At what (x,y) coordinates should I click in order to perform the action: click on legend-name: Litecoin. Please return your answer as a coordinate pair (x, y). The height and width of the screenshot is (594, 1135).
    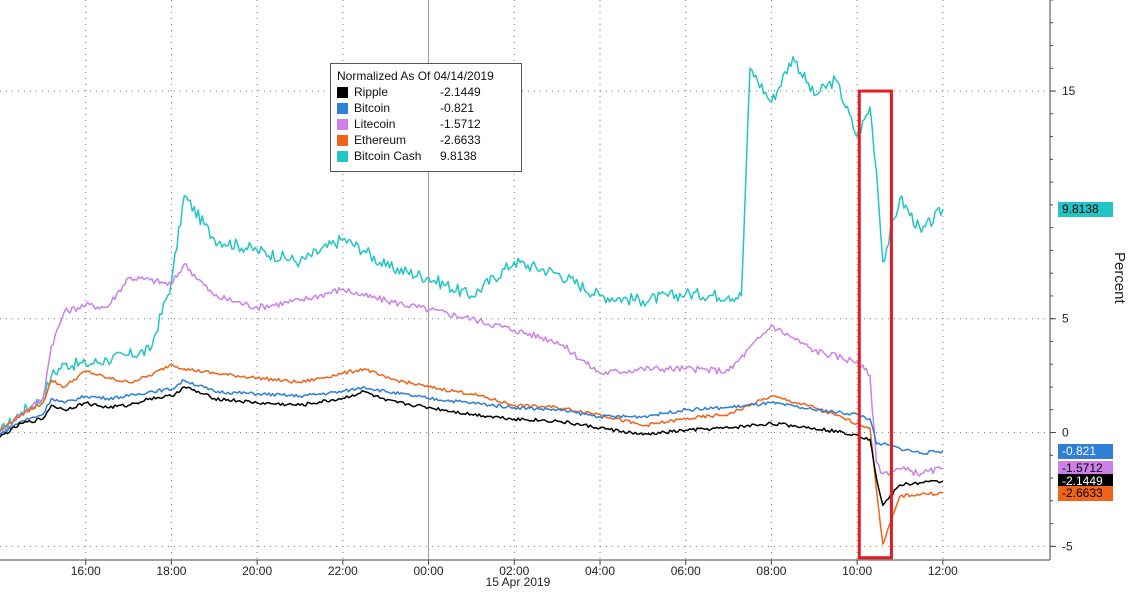
    Looking at the image, I should click on (375, 124).